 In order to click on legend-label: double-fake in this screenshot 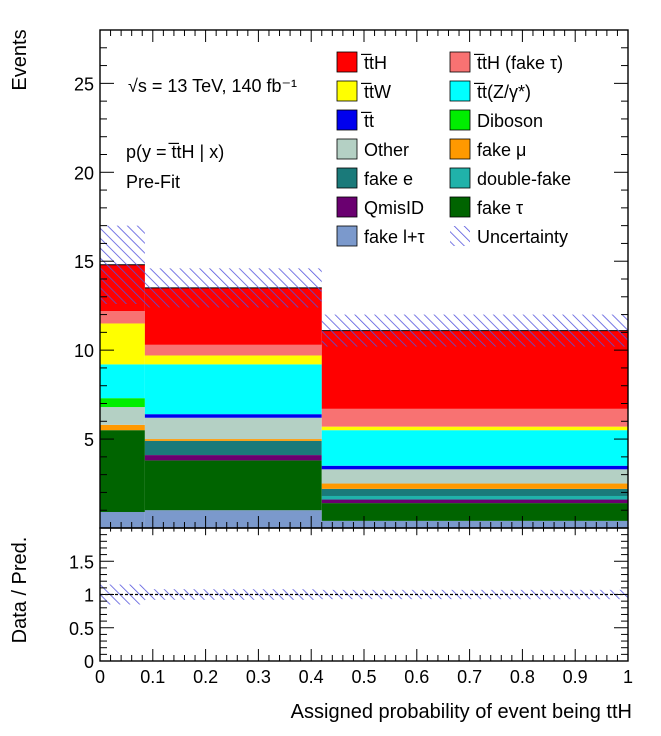, I will do `click(524, 179)`.